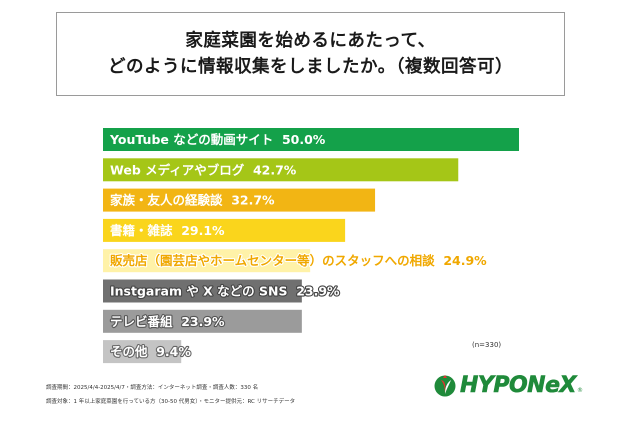  Describe the element at coordinates (461, 260) in the screenshot. I see `value-label-4: 24.9%` at that location.